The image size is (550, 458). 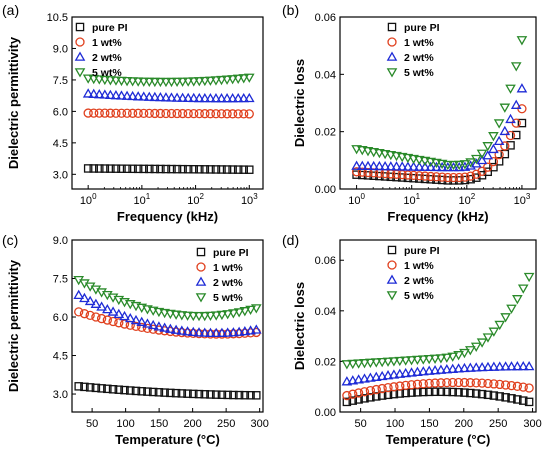 I want to click on legend-label: 1 wt%, so click(x=419, y=266).